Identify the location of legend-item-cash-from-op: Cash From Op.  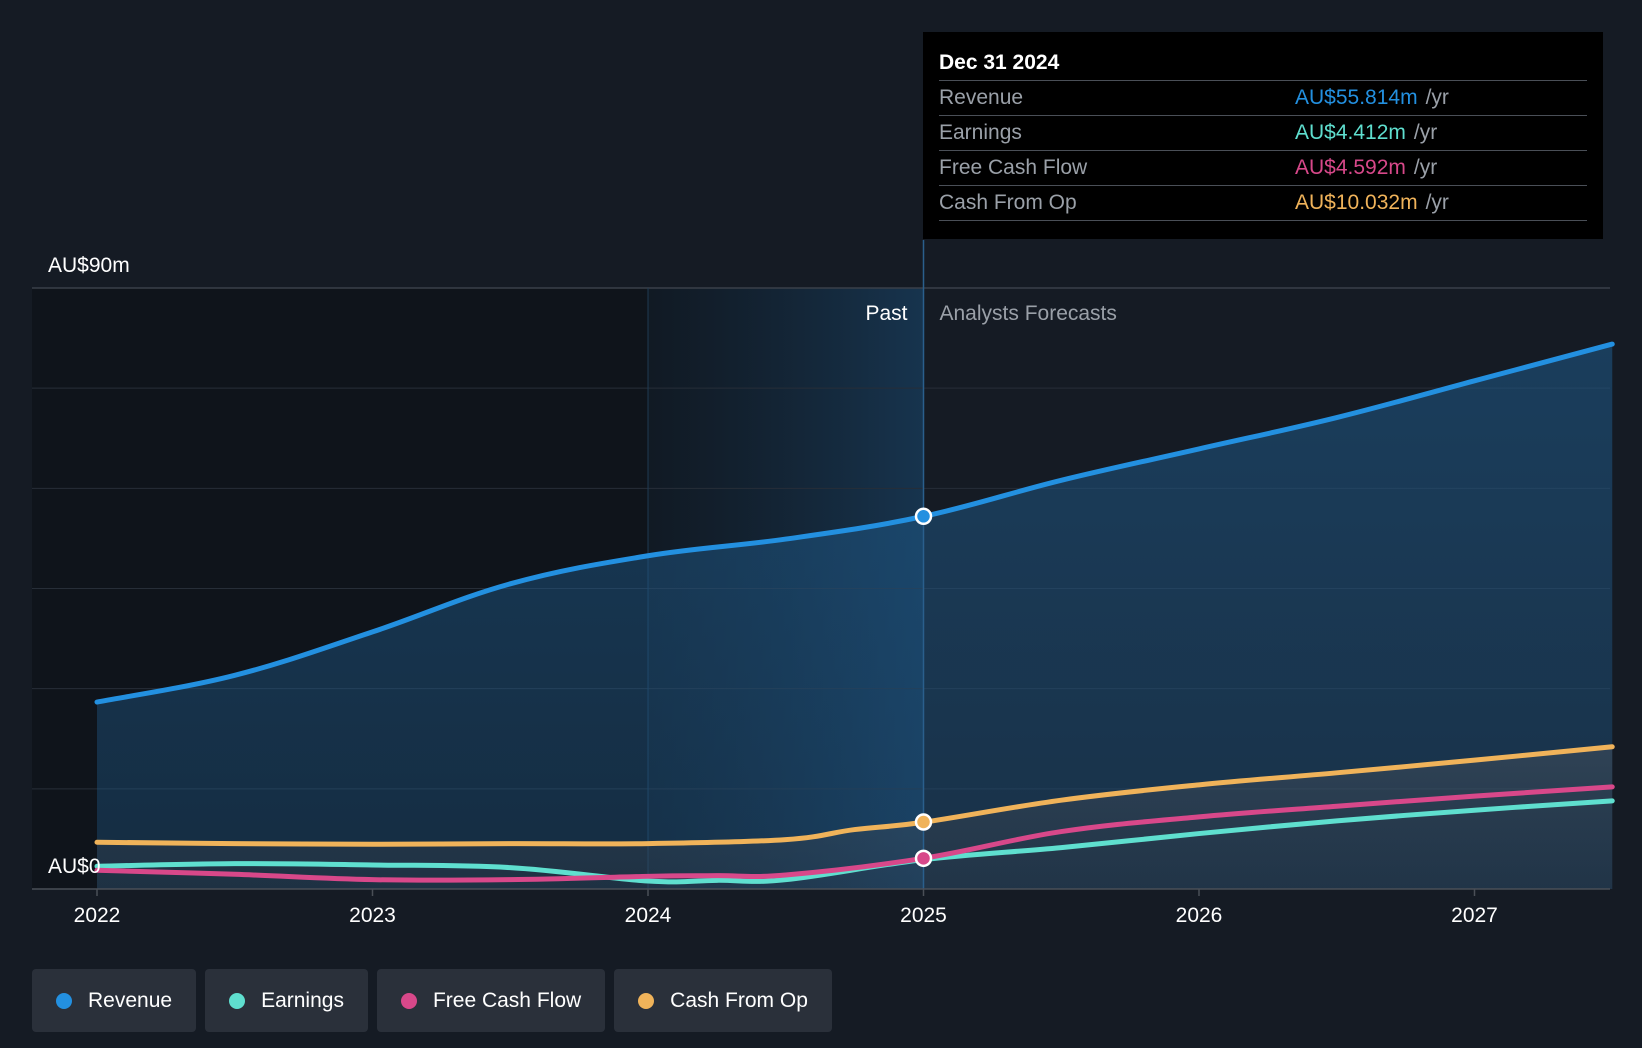
(723, 1000).